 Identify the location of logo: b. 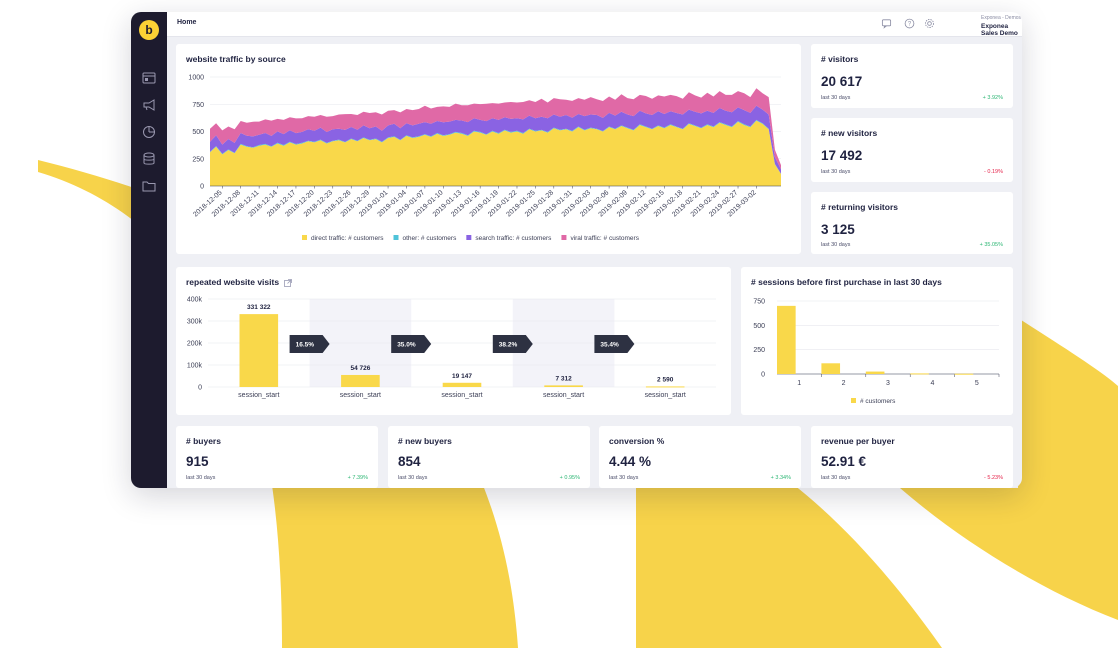
(149, 30).